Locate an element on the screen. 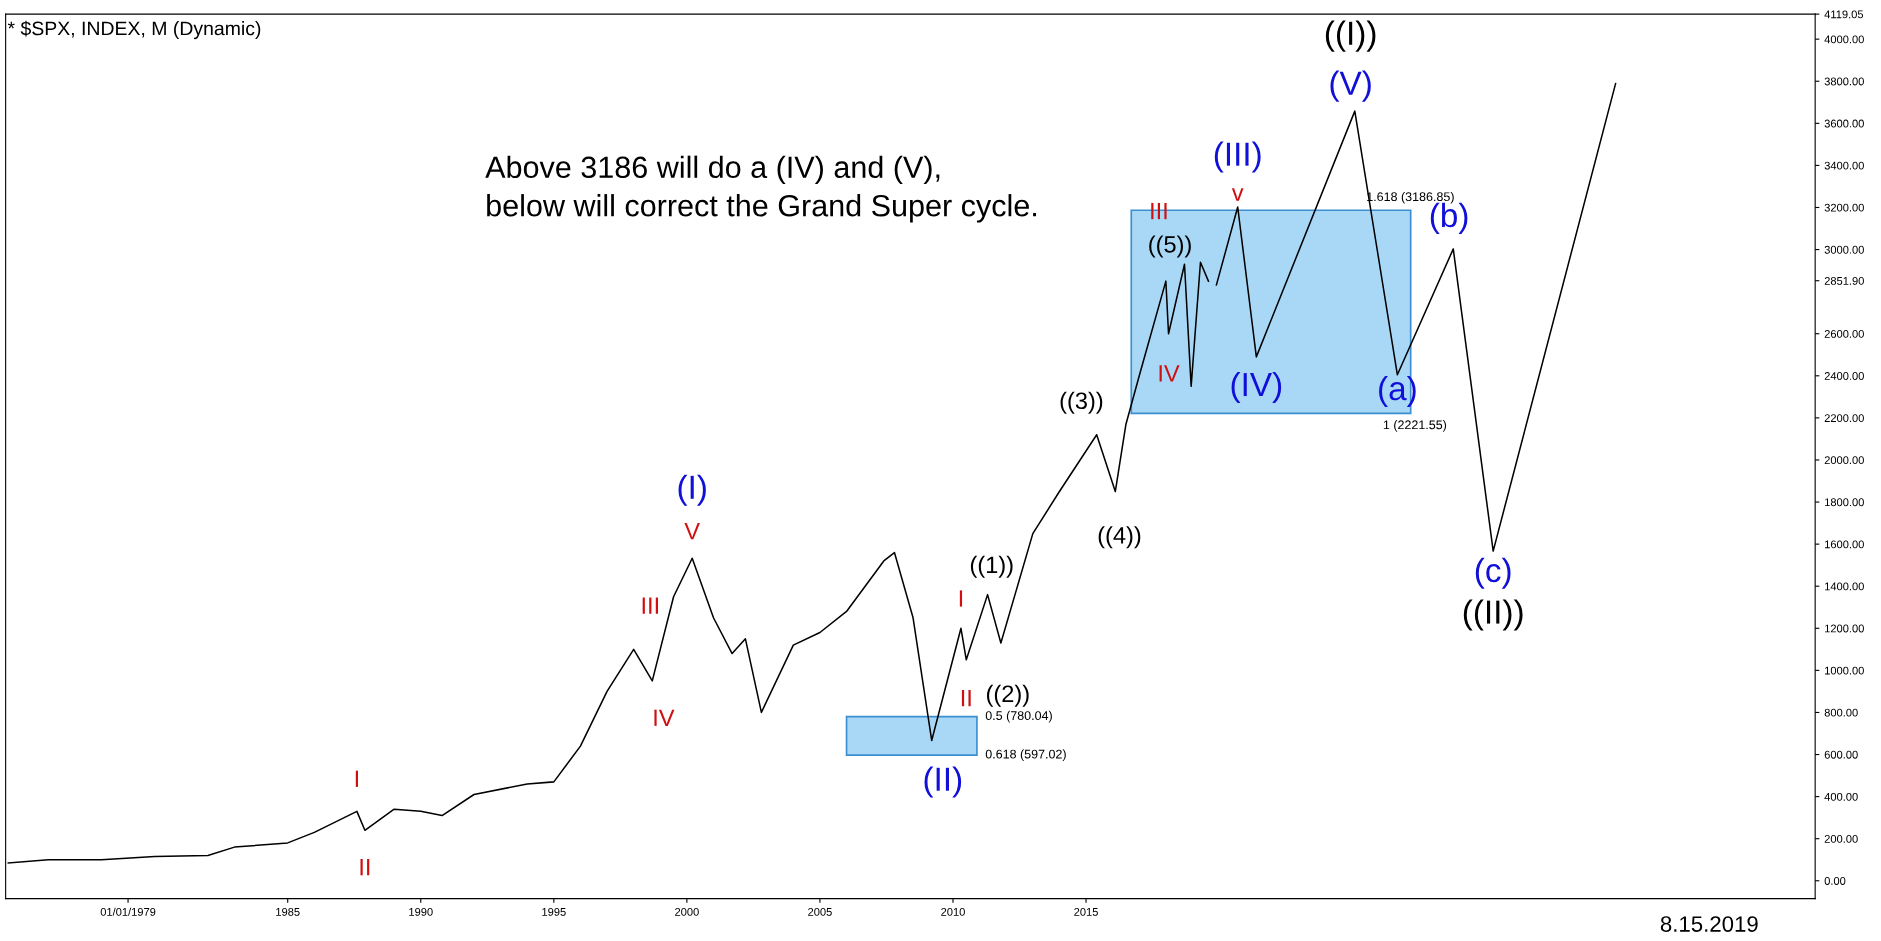 The height and width of the screenshot is (941, 1881). y-tick-label: 3200.00 is located at coordinates (1844, 207).